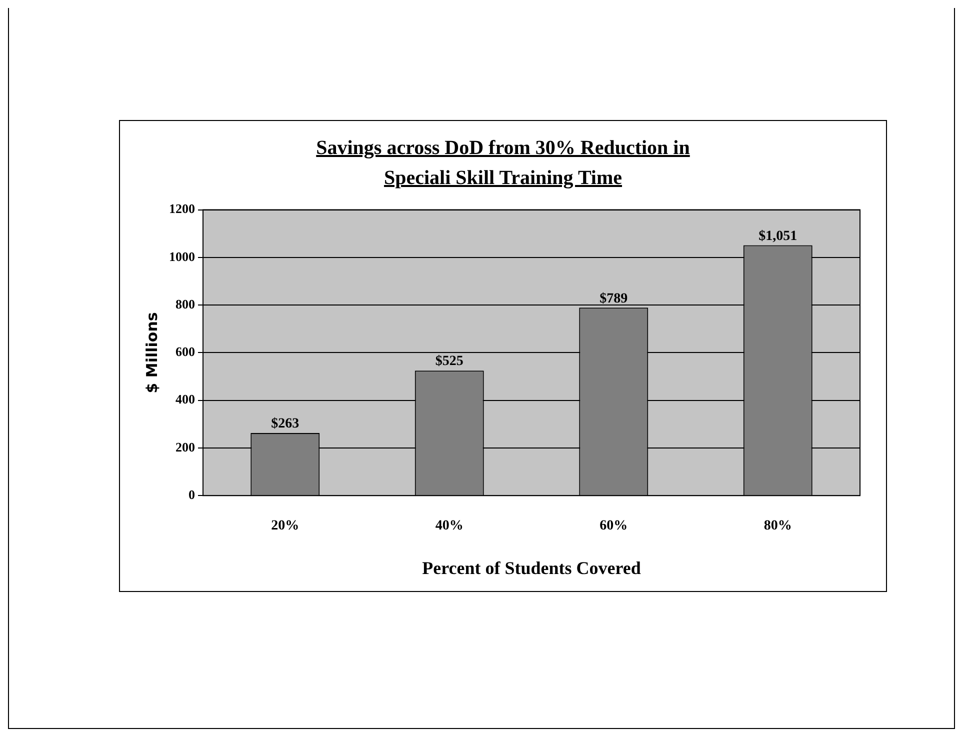 The height and width of the screenshot is (742, 967). What do you see at coordinates (185, 352) in the screenshot?
I see `y-tick-label: 600` at bounding box center [185, 352].